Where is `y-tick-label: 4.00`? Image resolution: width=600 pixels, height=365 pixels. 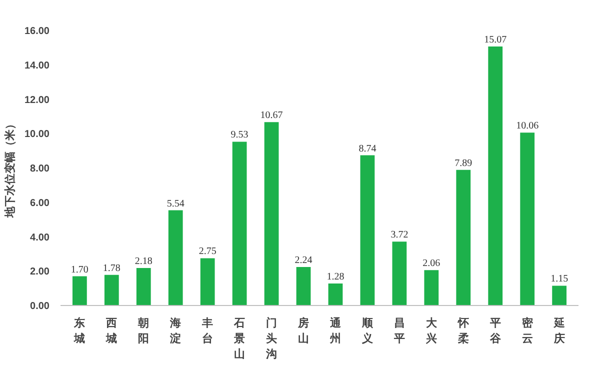 y-tick-label: 4.00 is located at coordinates (40, 238).